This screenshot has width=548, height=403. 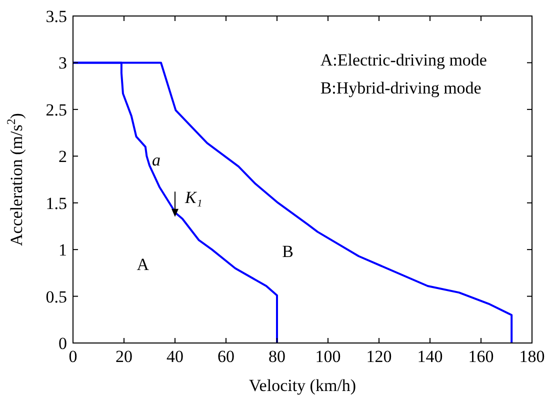 I want to click on x-tick-label: 180, so click(x=532, y=356).